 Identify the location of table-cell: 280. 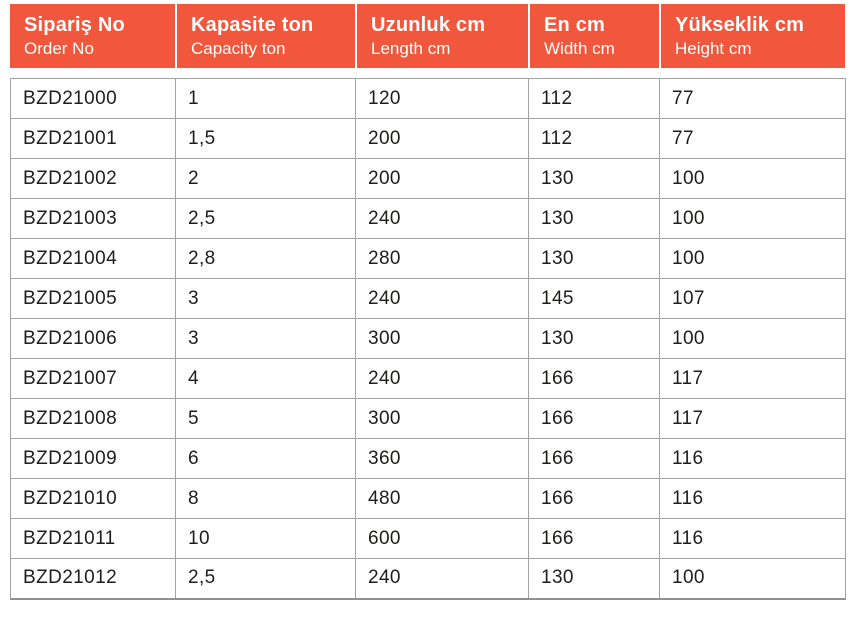
(442, 258).